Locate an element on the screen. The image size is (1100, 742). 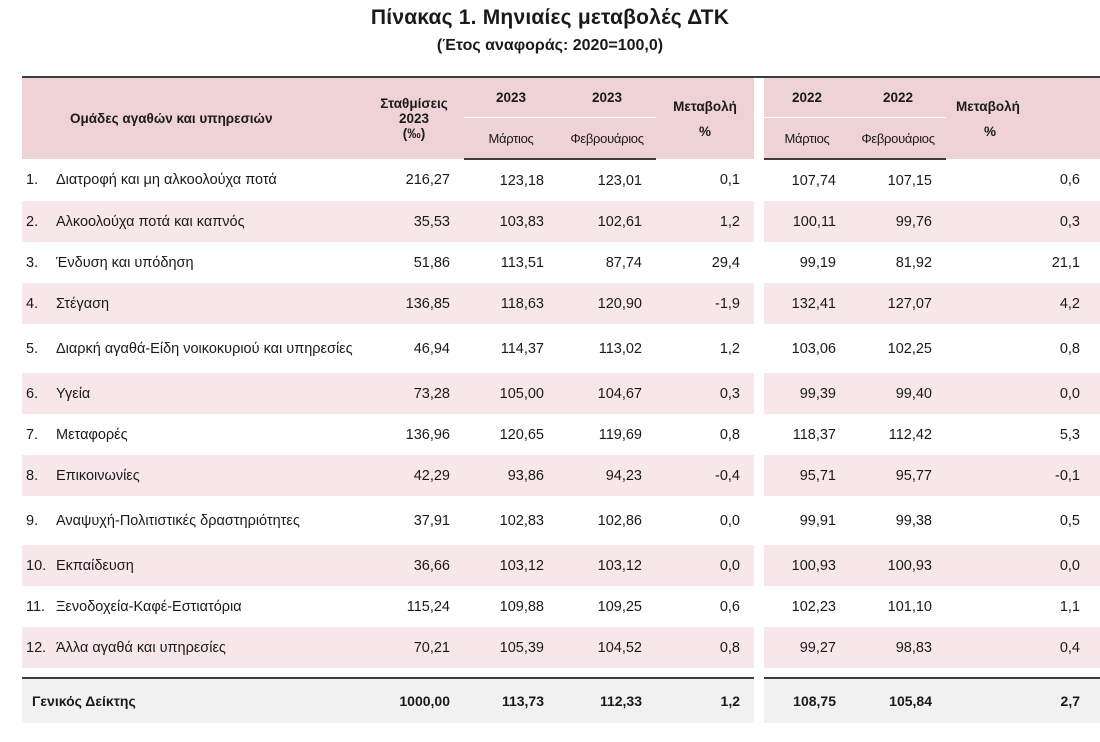
row-2022-march: 99,91 is located at coordinates (807, 520).